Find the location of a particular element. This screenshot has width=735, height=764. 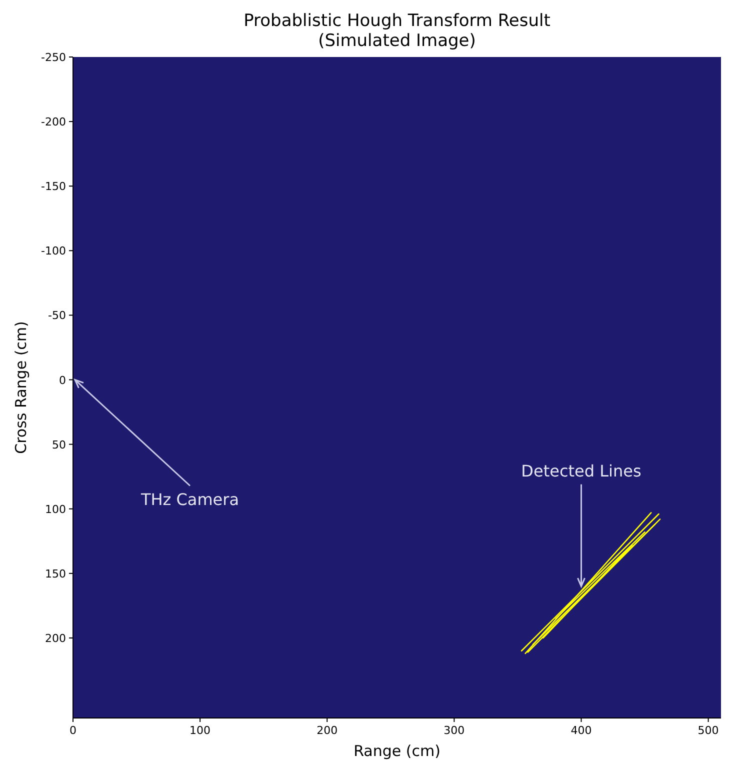

annotation: THz Camera is located at coordinates (190, 499).